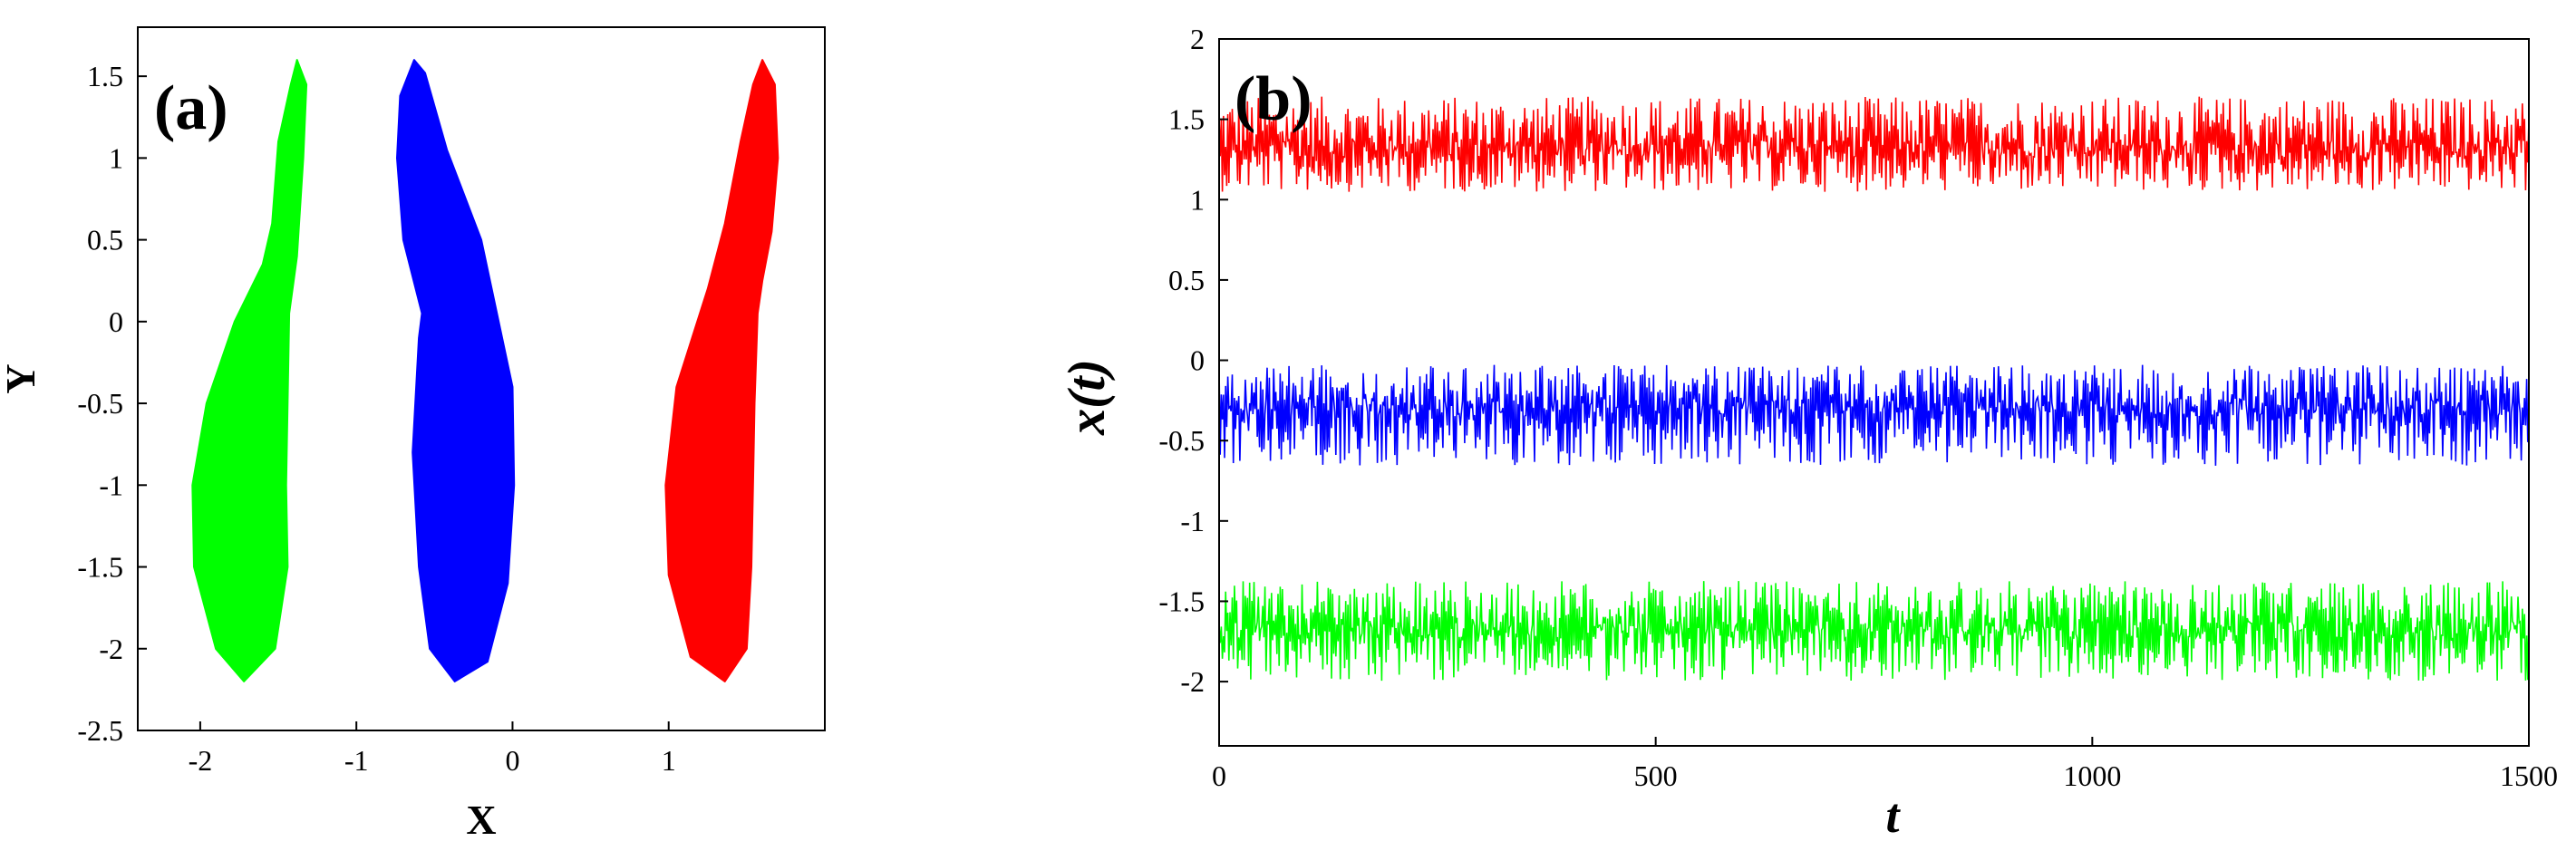 This screenshot has height=851, width=2576. I want to click on panel-b-y-ticks: 2 1.5 1 0.5 0 -0.5 -1 -1.5 -2, so click(1193, 360).